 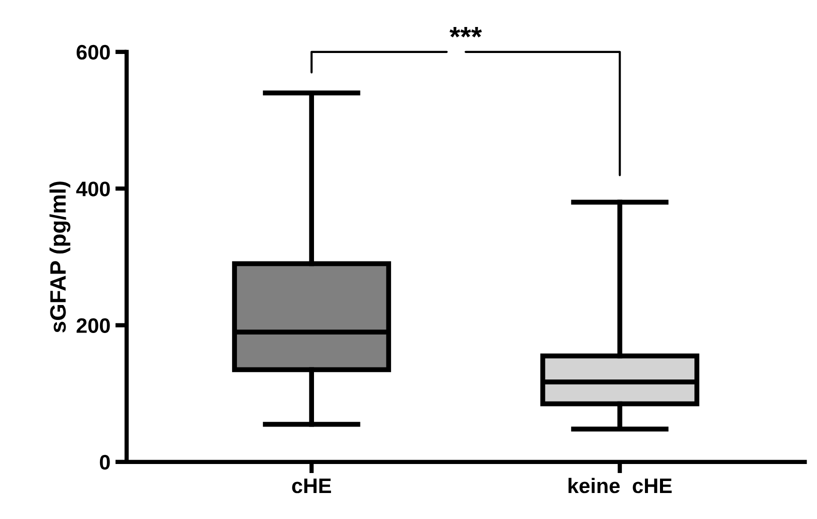 I want to click on y-axis-title: sGFAP (pg/ml), so click(x=60, y=257).